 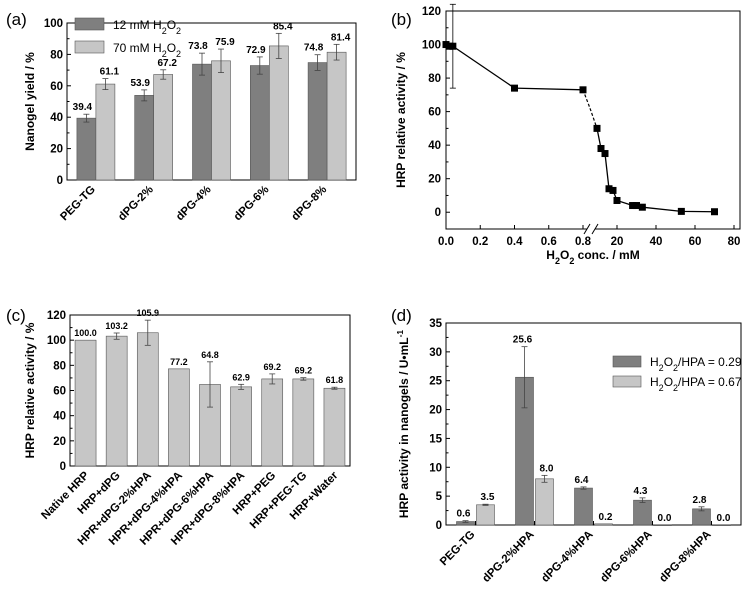 What do you see at coordinates (435, 439) in the screenshot?
I see `y-tick-label: 15` at bounding box center [435, 439].